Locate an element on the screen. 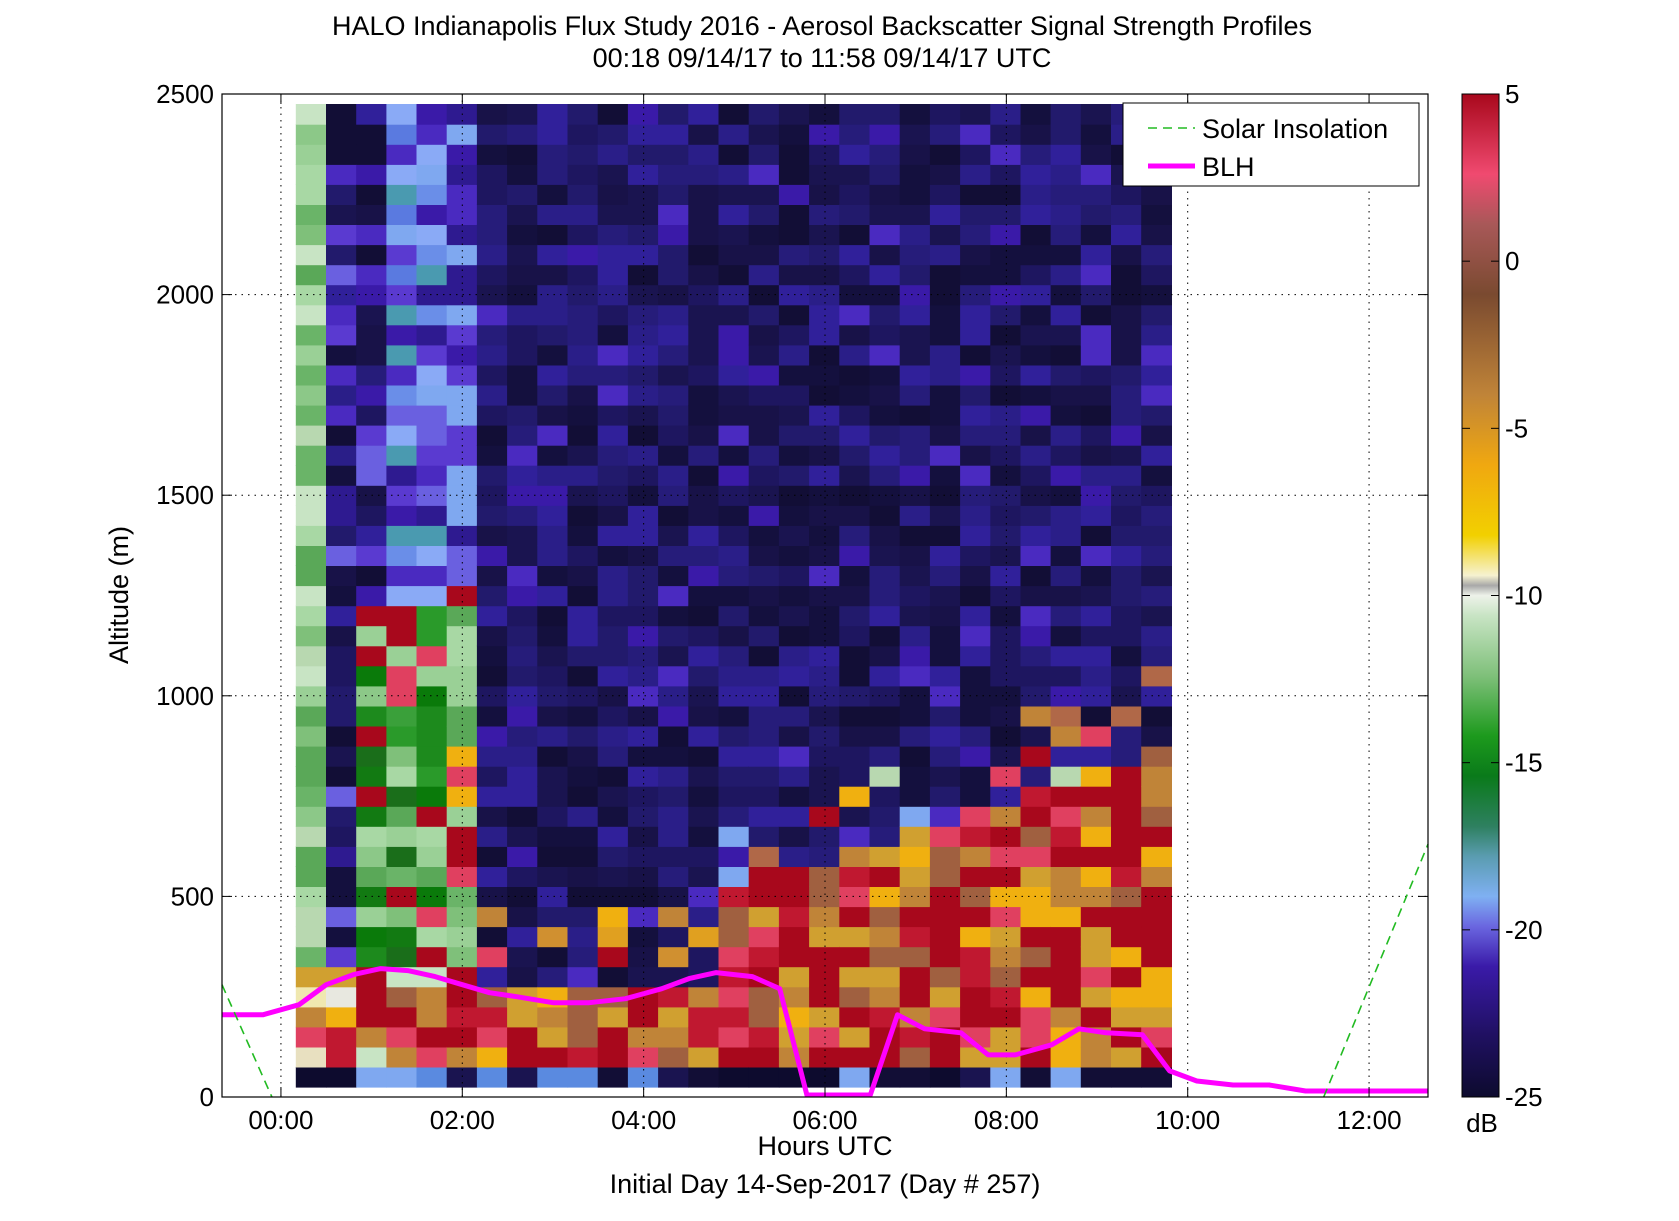 The width and height of the screenshot is (1679, 1221). legend: Solar Insolation BLH is located at coordinates (1271, 144).